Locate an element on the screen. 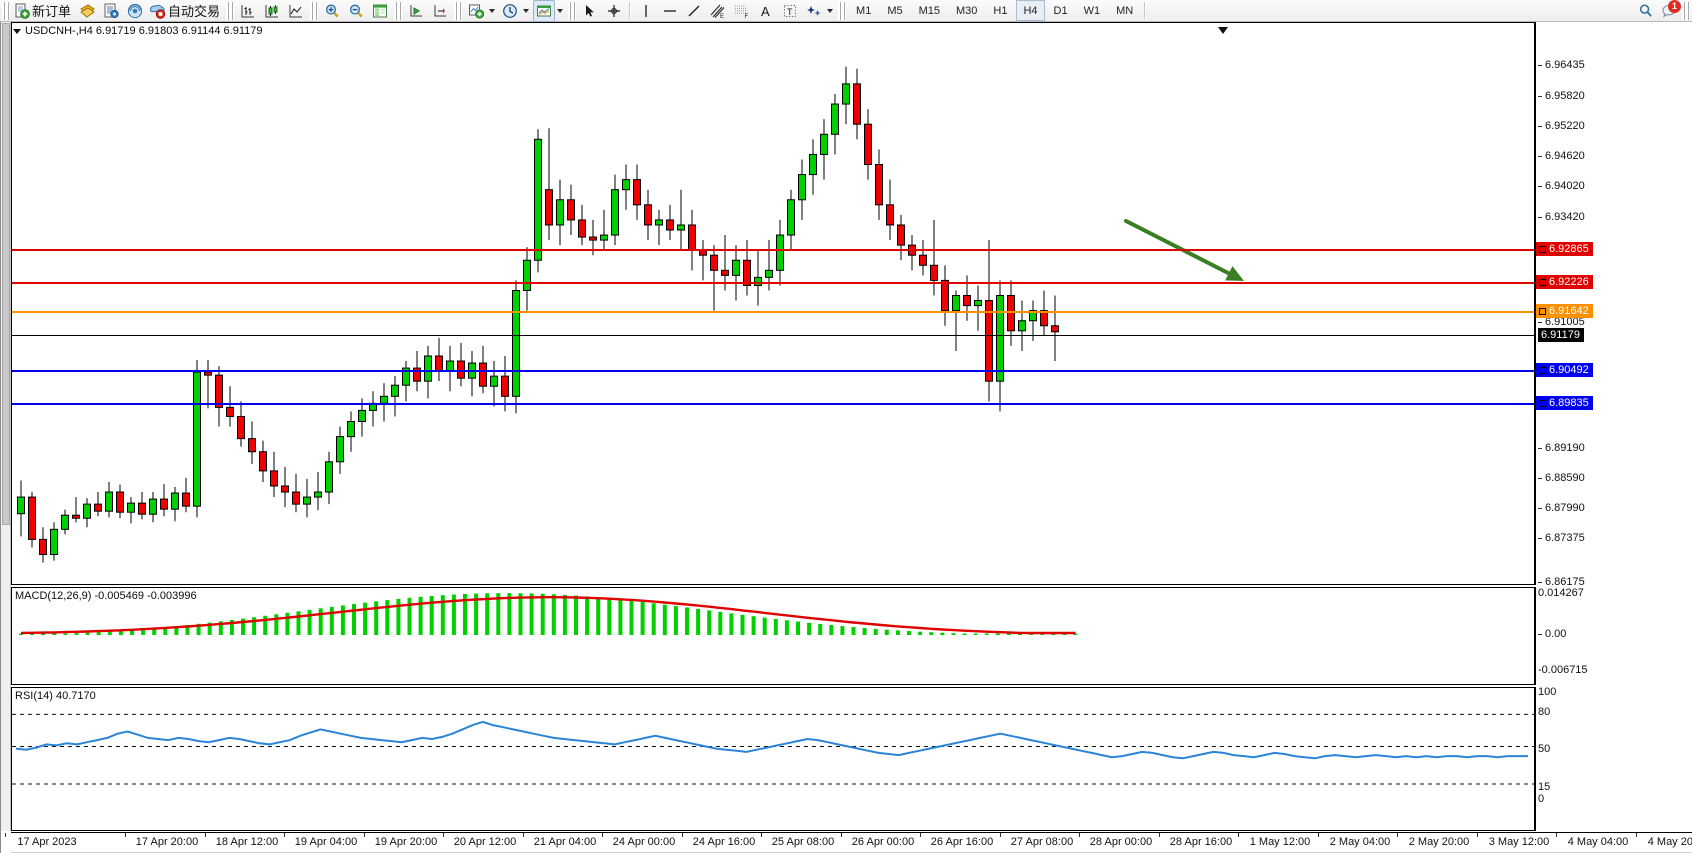  price-tick: 6.87375 is located at coordinates (1561, 538).